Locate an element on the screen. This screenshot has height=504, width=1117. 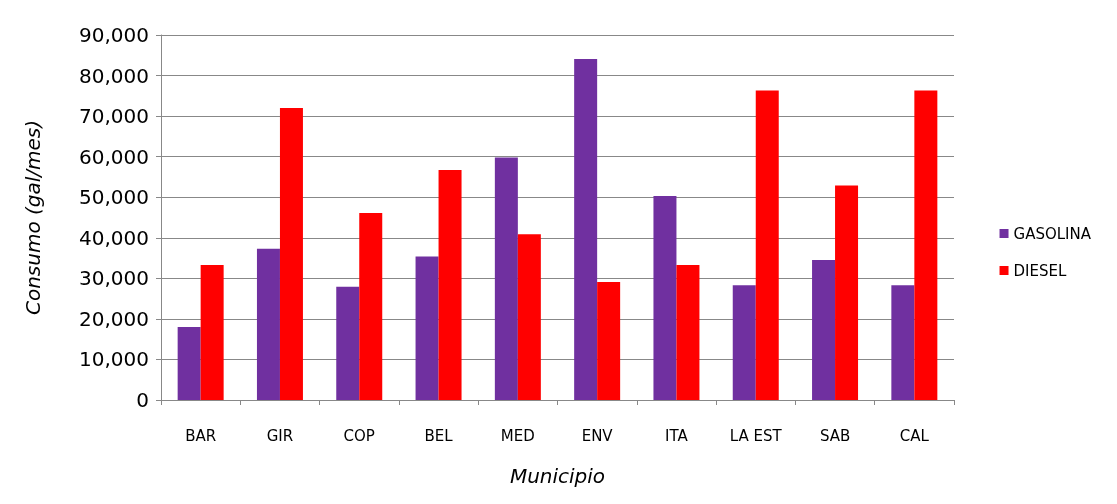
x-tick-label: MED is located at coordinates (517, 435).